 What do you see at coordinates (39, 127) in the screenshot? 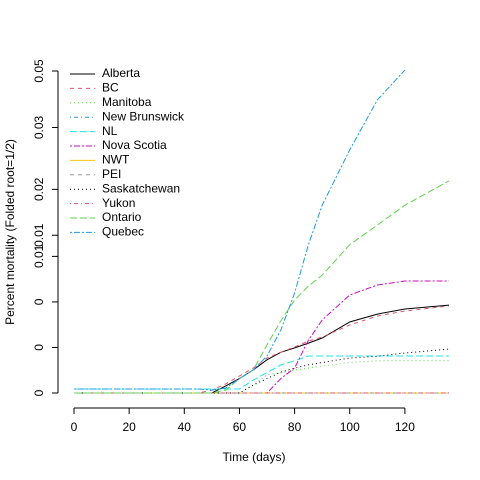
I see `y-tick-label: 0.03` at bounding box center [39, 127].